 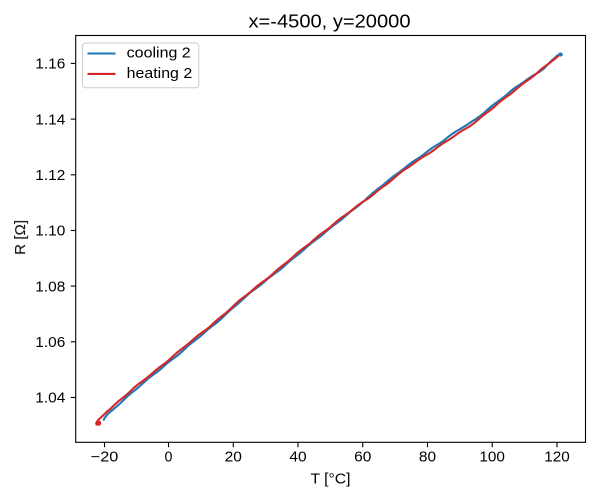 I want to click on svg-text: 1.10, so click(x=50, y=232).